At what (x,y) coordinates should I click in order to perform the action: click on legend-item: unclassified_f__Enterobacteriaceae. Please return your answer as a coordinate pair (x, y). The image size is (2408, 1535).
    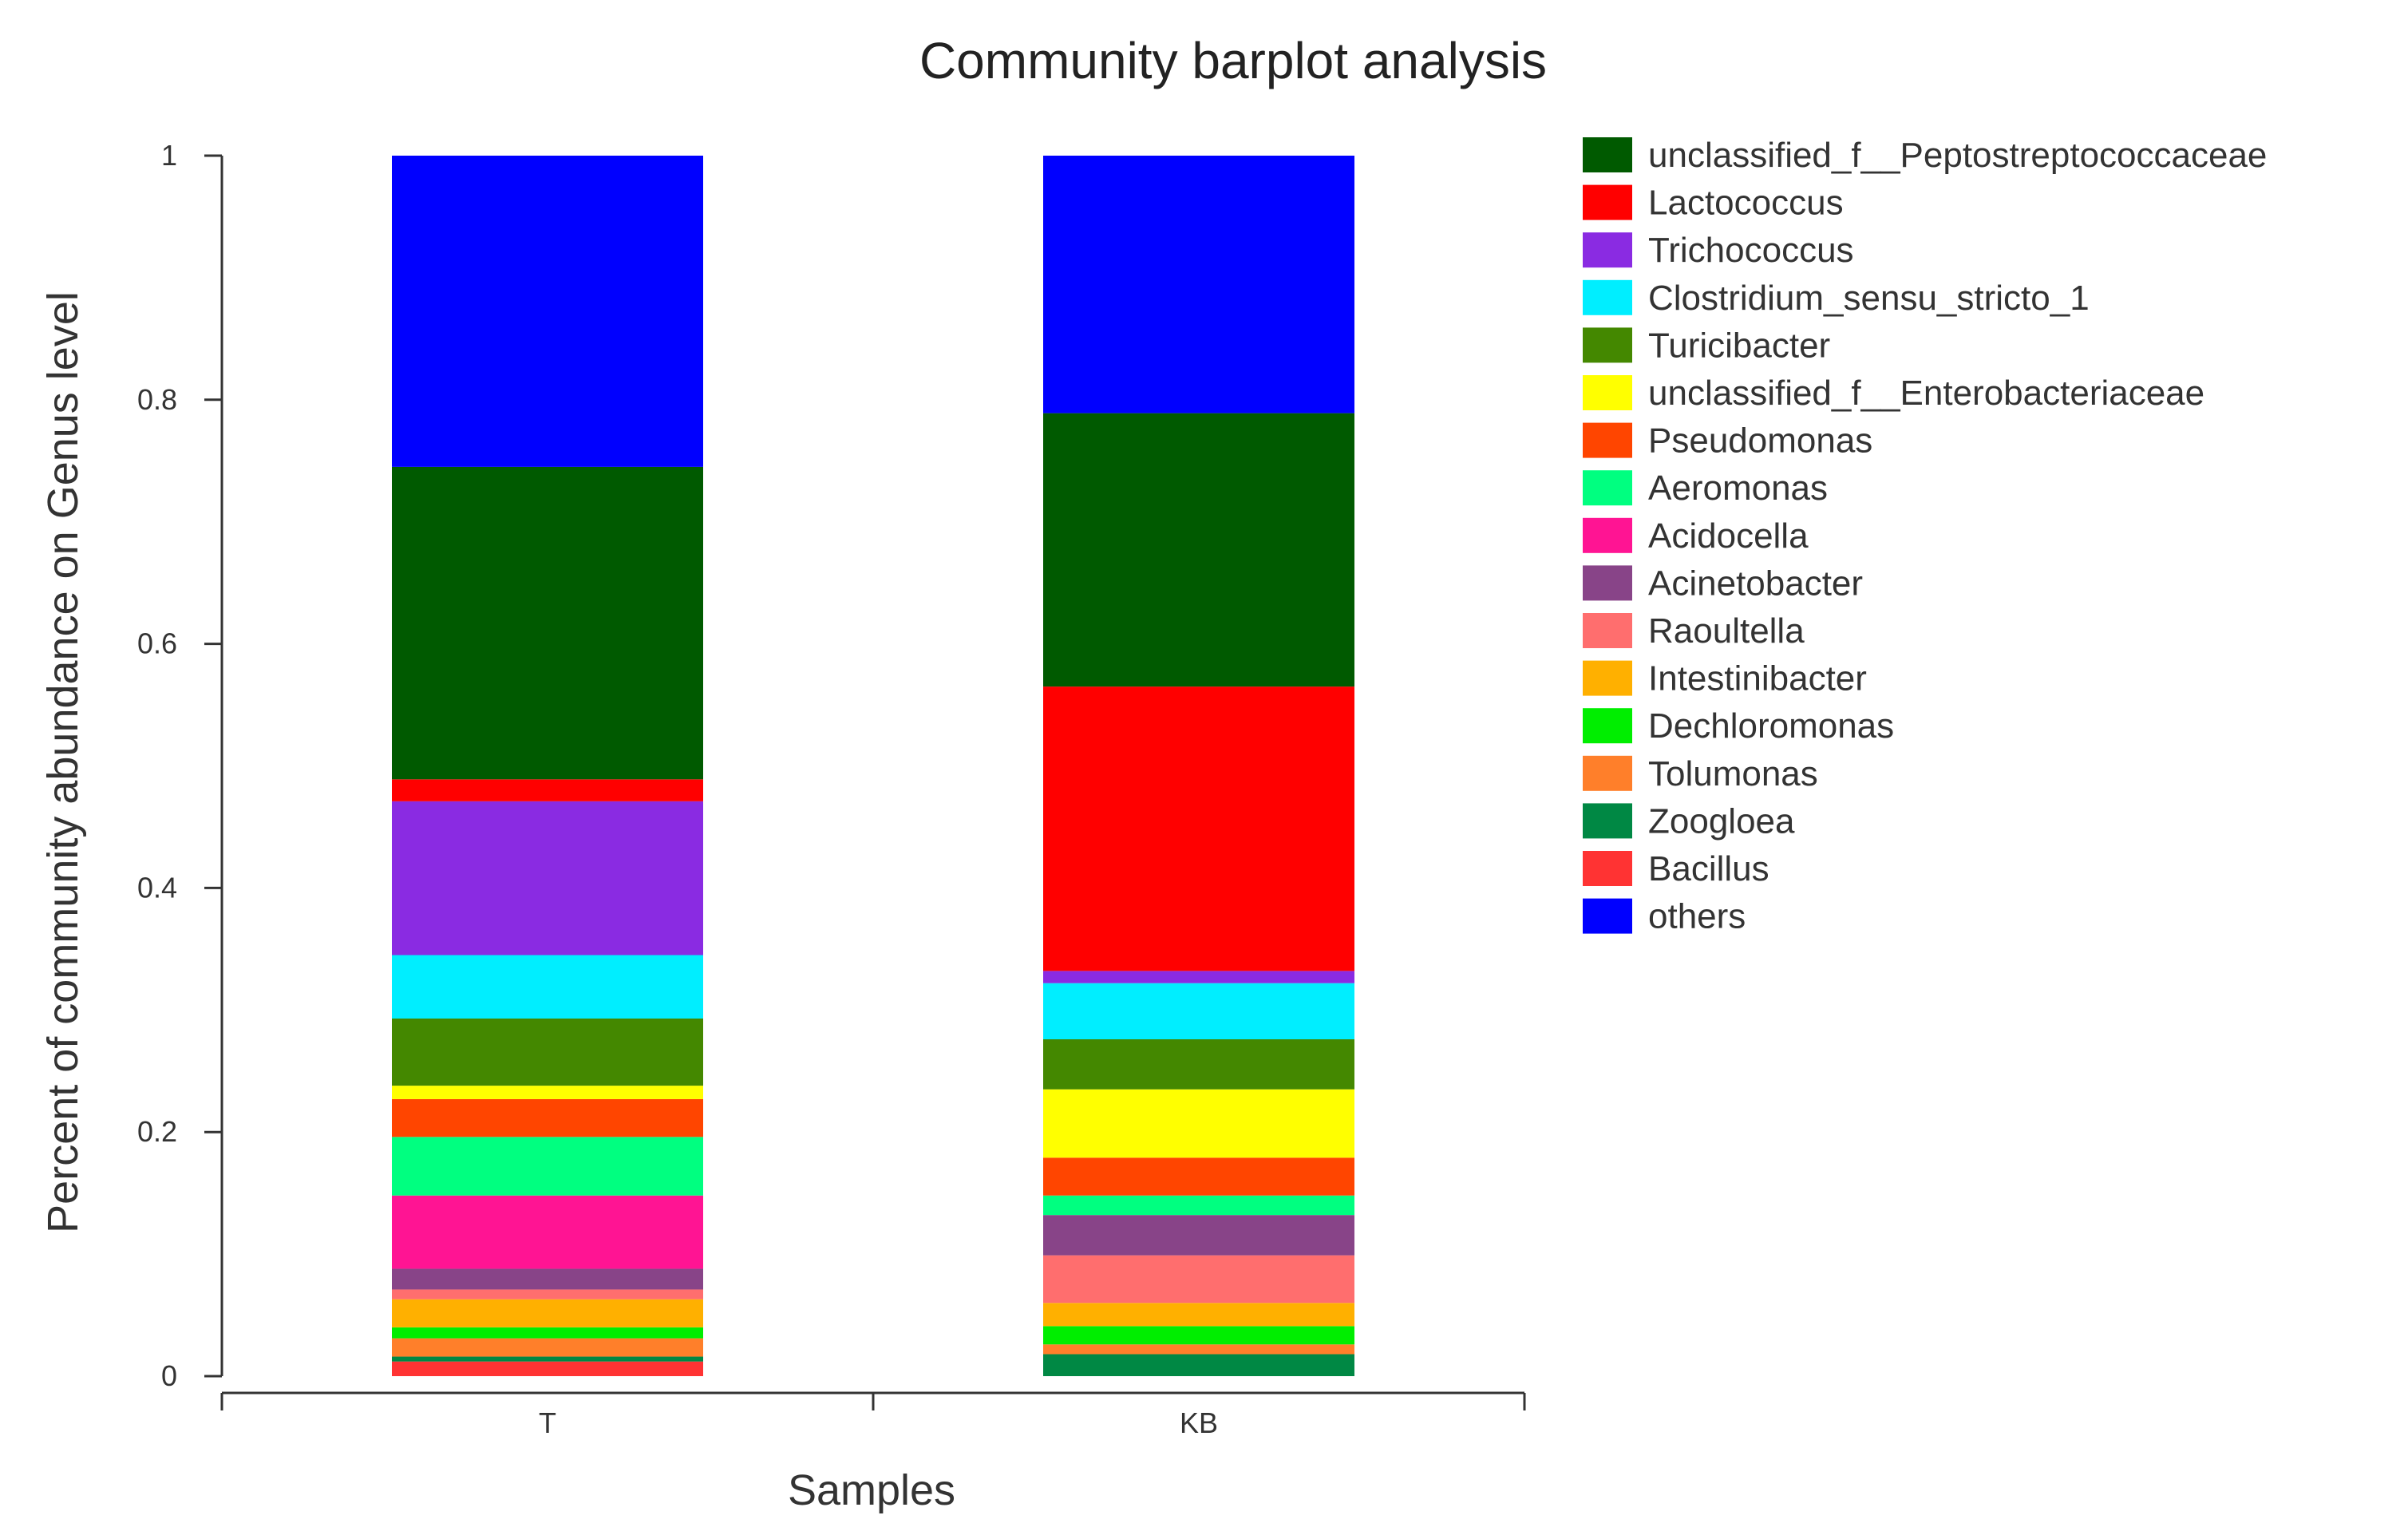
    Looking at the image, I should click on (1893, 393).